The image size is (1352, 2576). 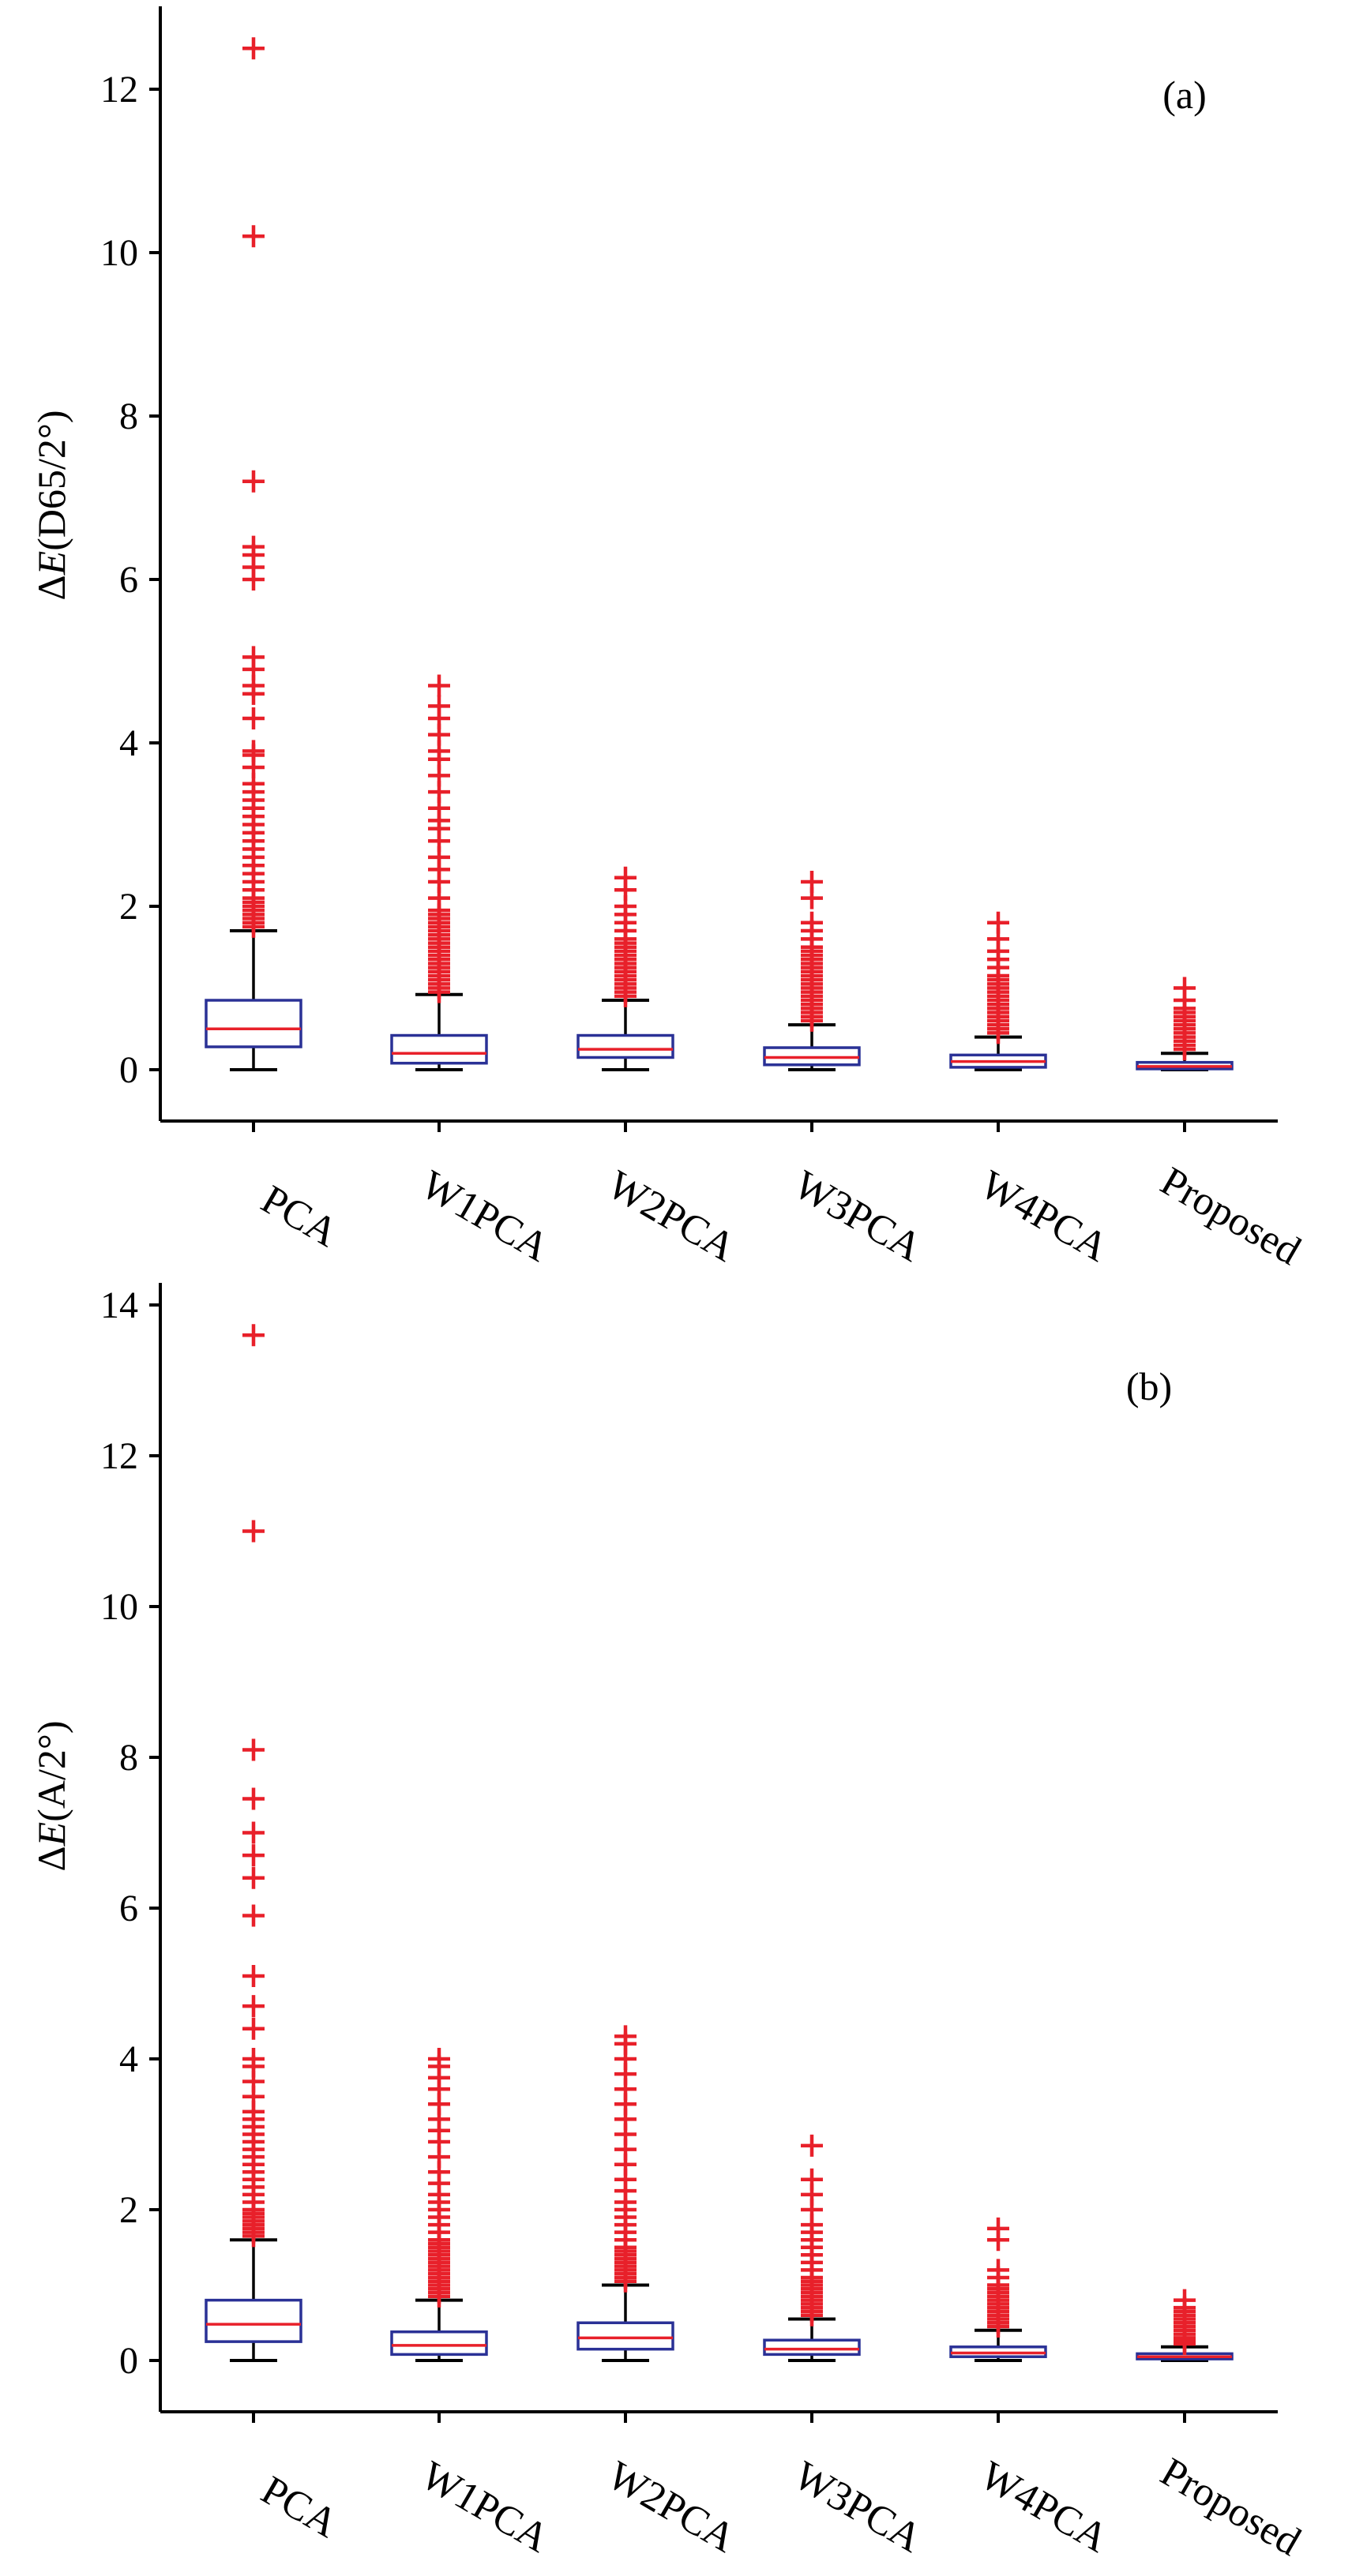 I want to click on panel-label: (a), so click(x=1184, y=95).